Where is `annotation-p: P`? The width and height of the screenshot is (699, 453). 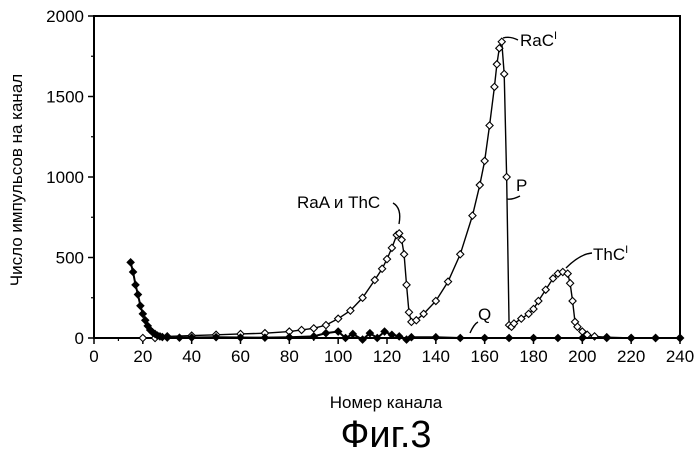
annotation-p: P is located at coordinates (521, 185).